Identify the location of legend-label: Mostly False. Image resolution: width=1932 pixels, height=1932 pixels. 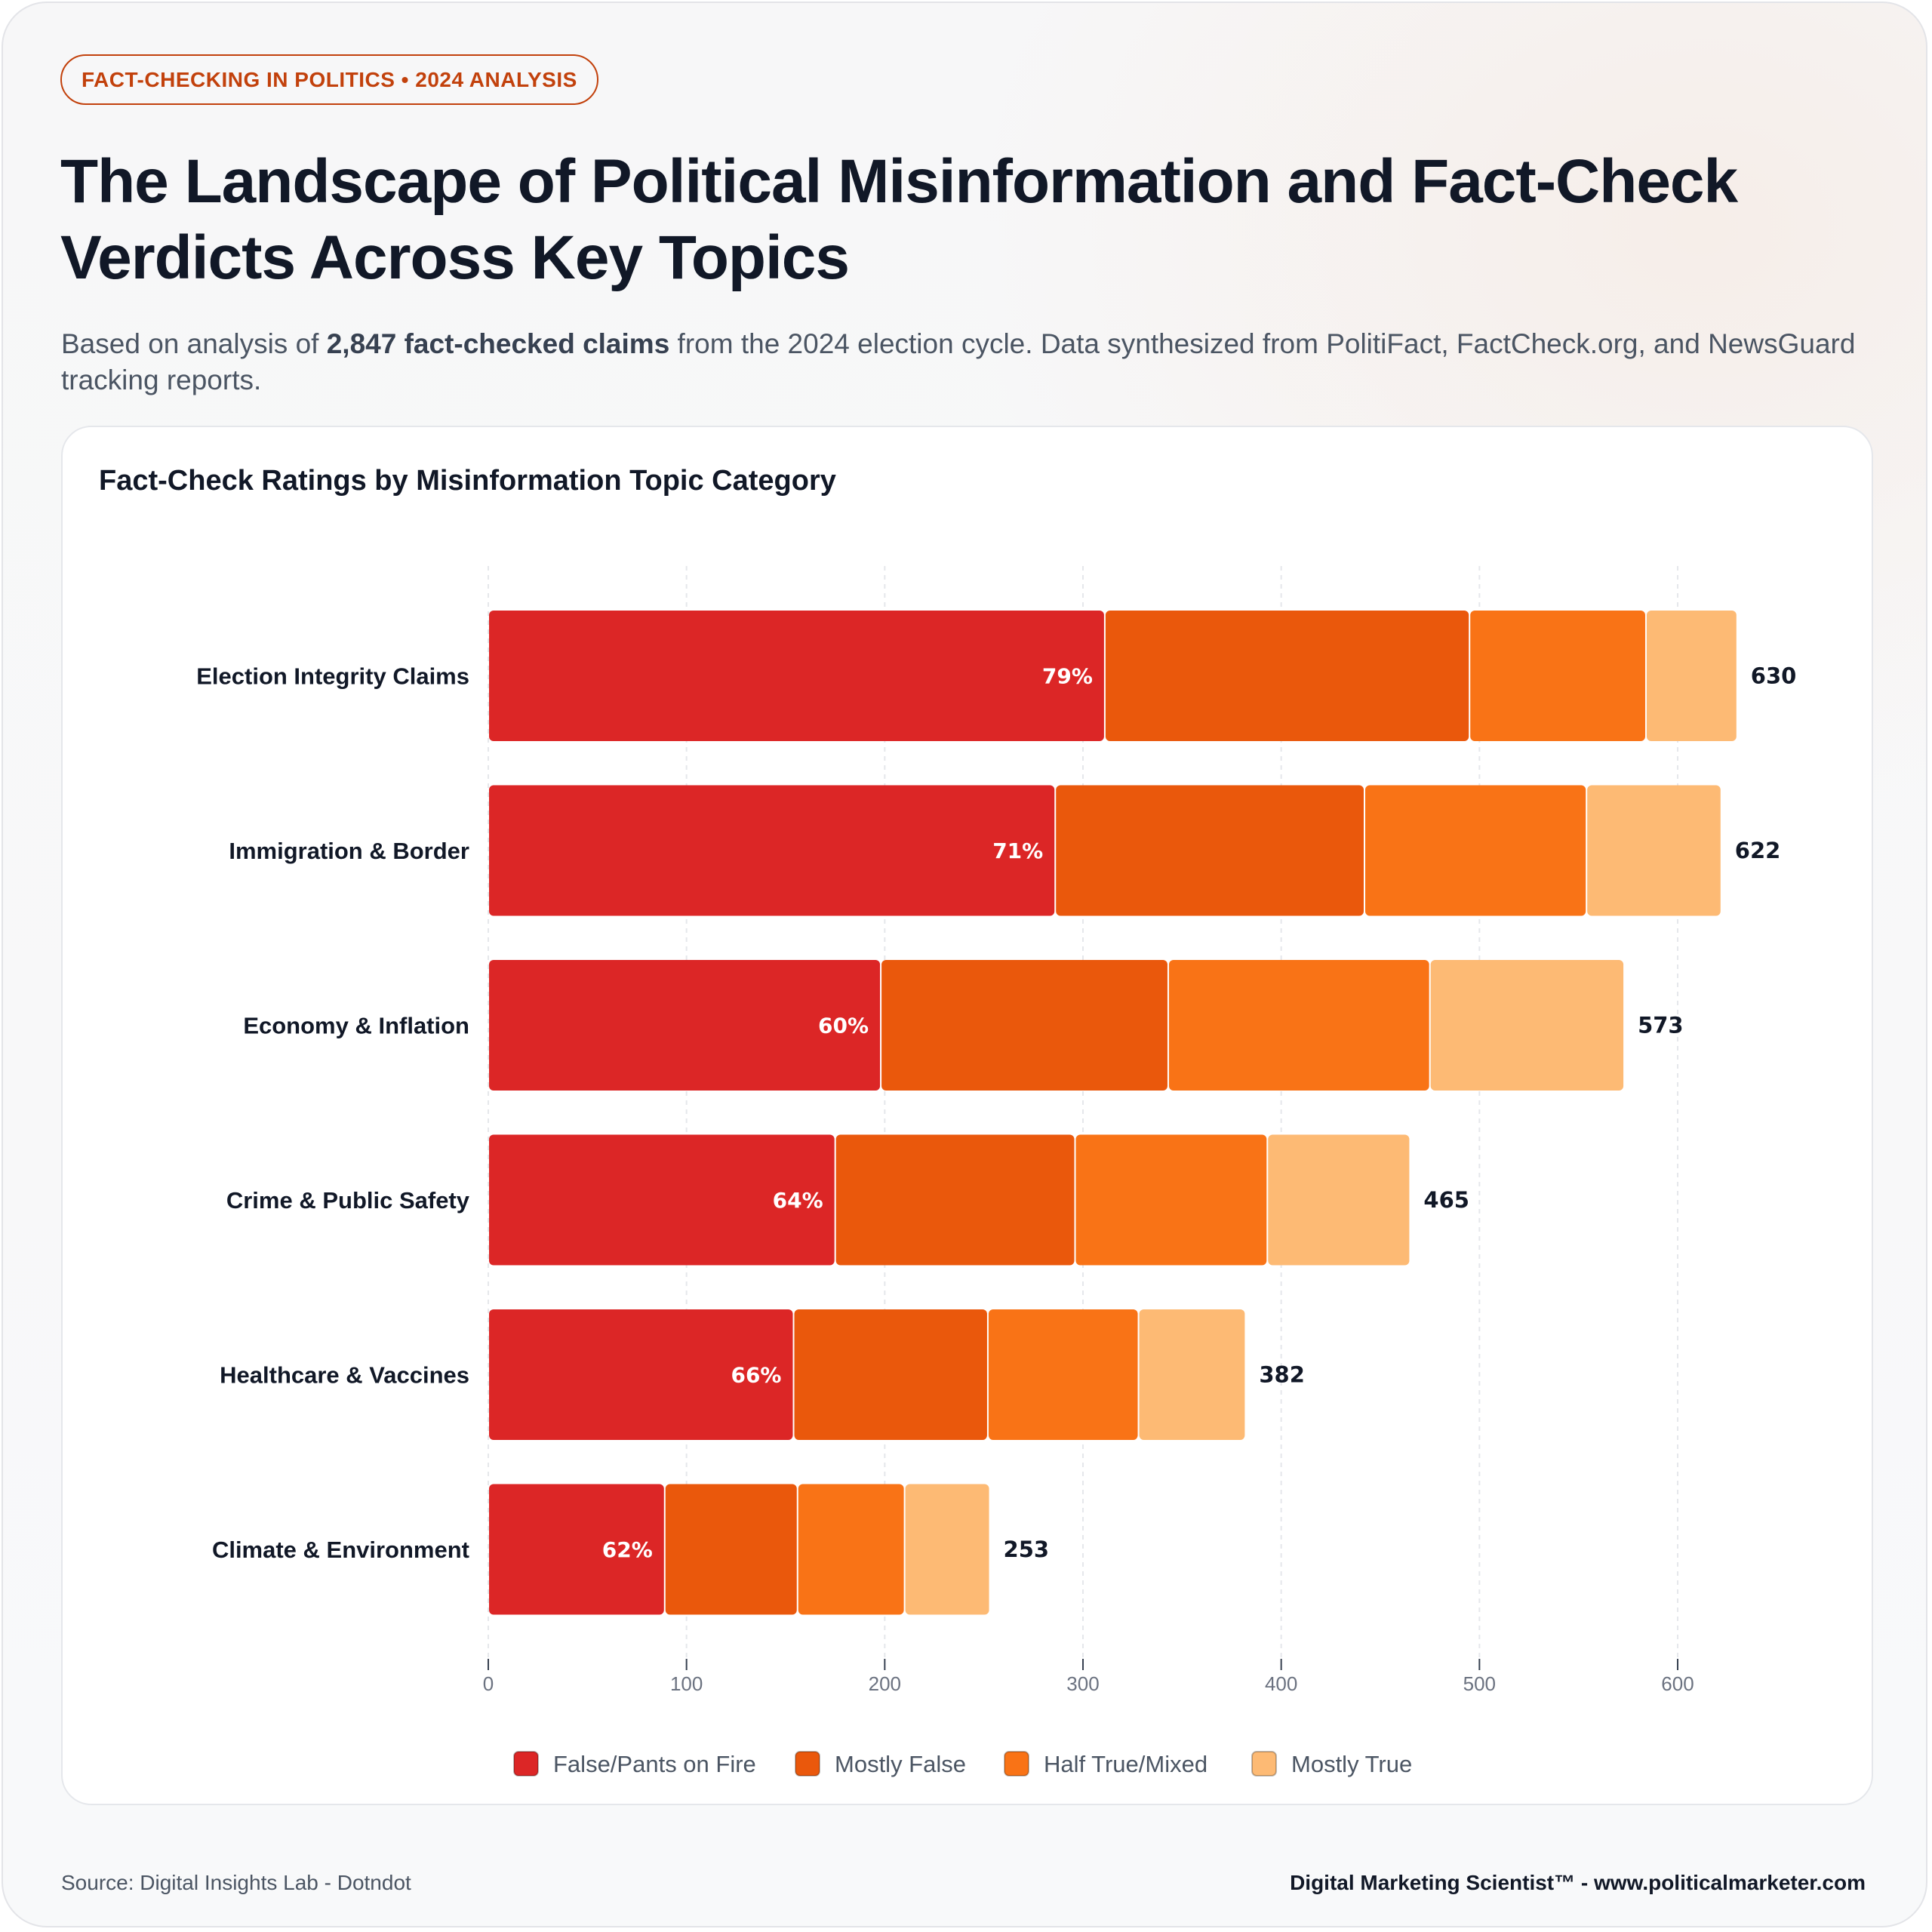
(900, 1764).